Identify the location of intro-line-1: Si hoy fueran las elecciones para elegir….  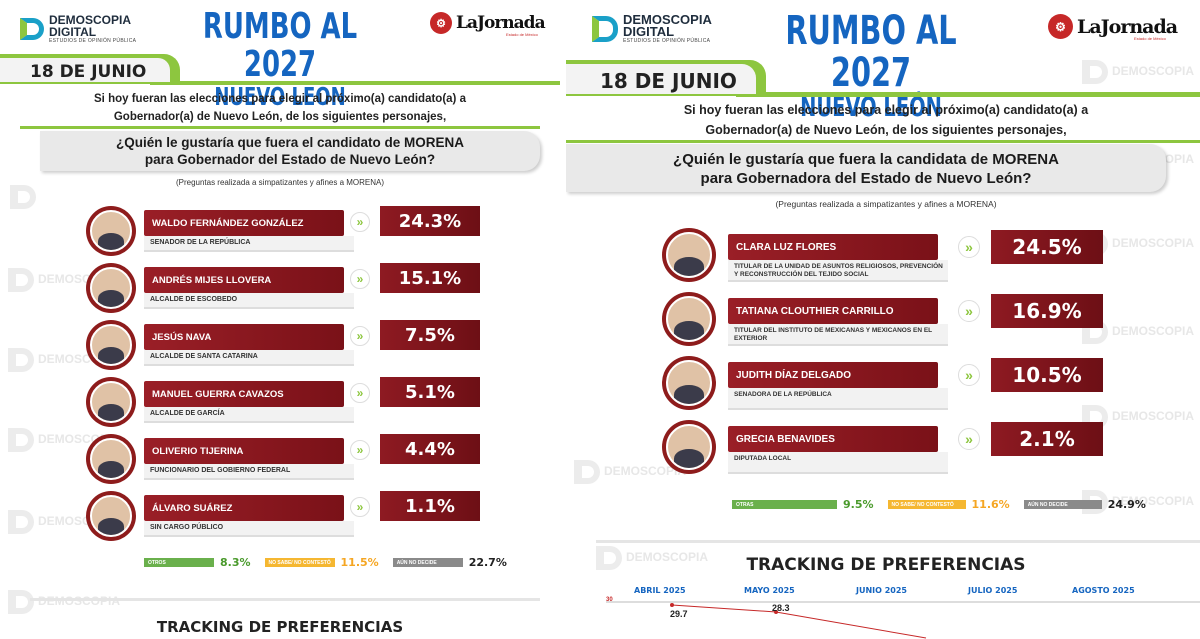
(886, 110).